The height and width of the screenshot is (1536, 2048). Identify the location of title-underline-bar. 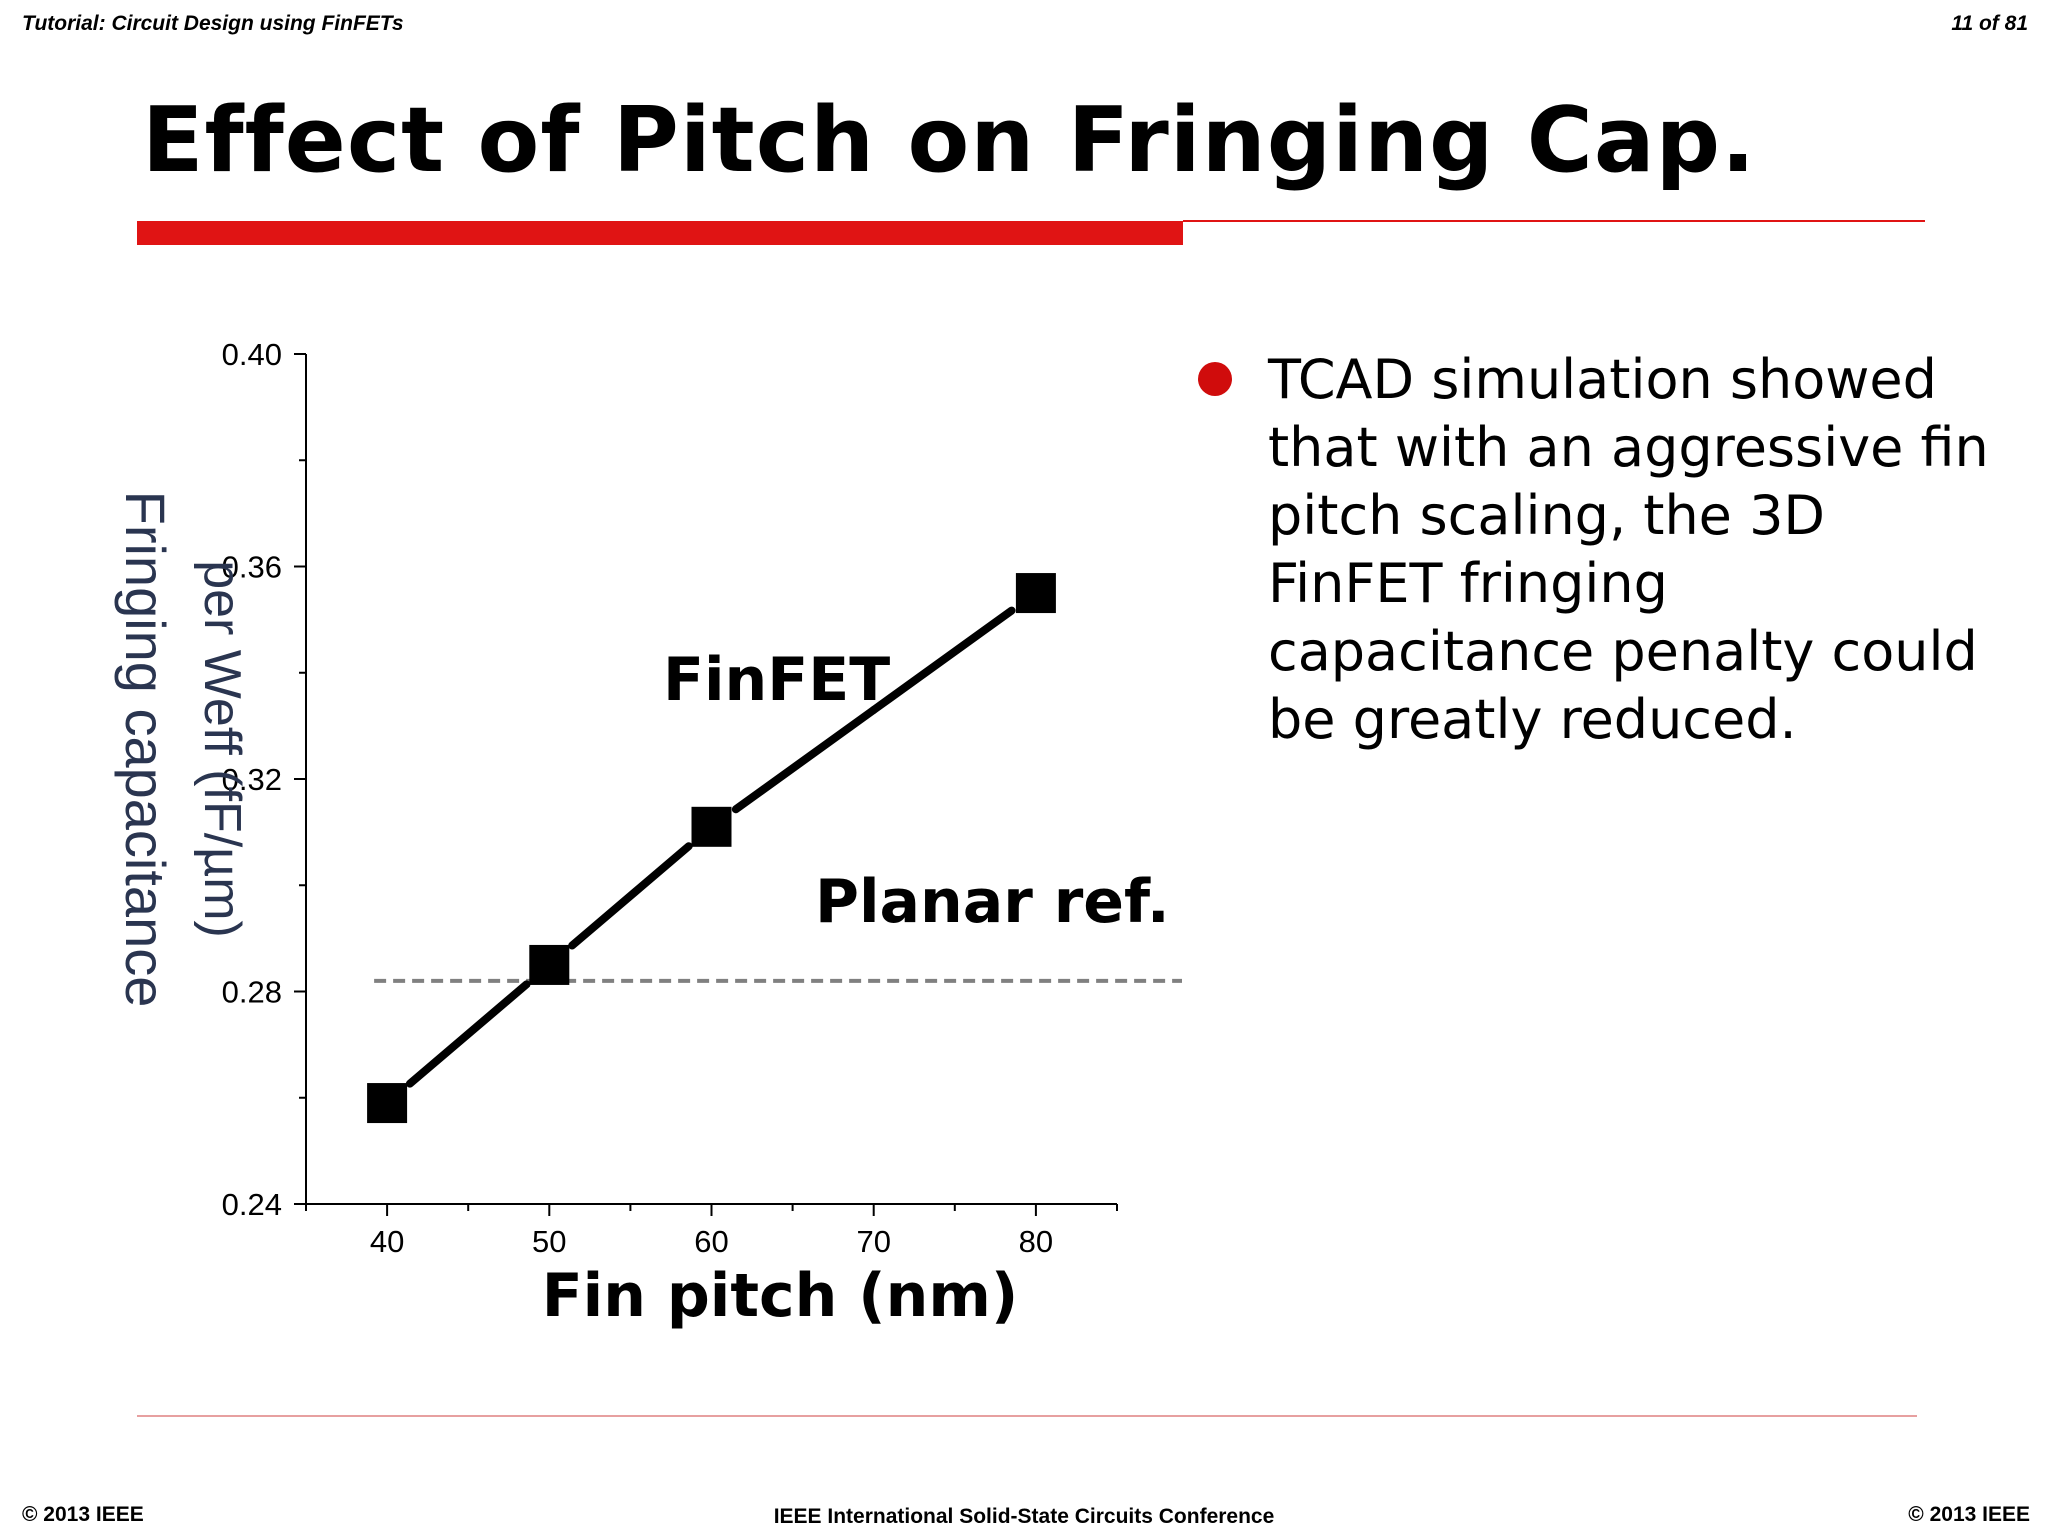
(660, 233).